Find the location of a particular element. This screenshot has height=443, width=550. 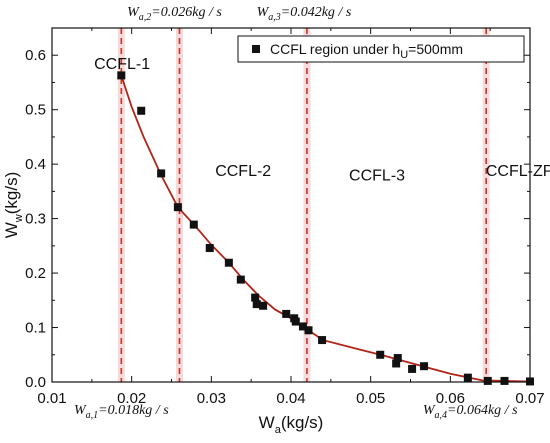

legend-label: CCFL region under hU=500mm is located at coordinates (366, 51).